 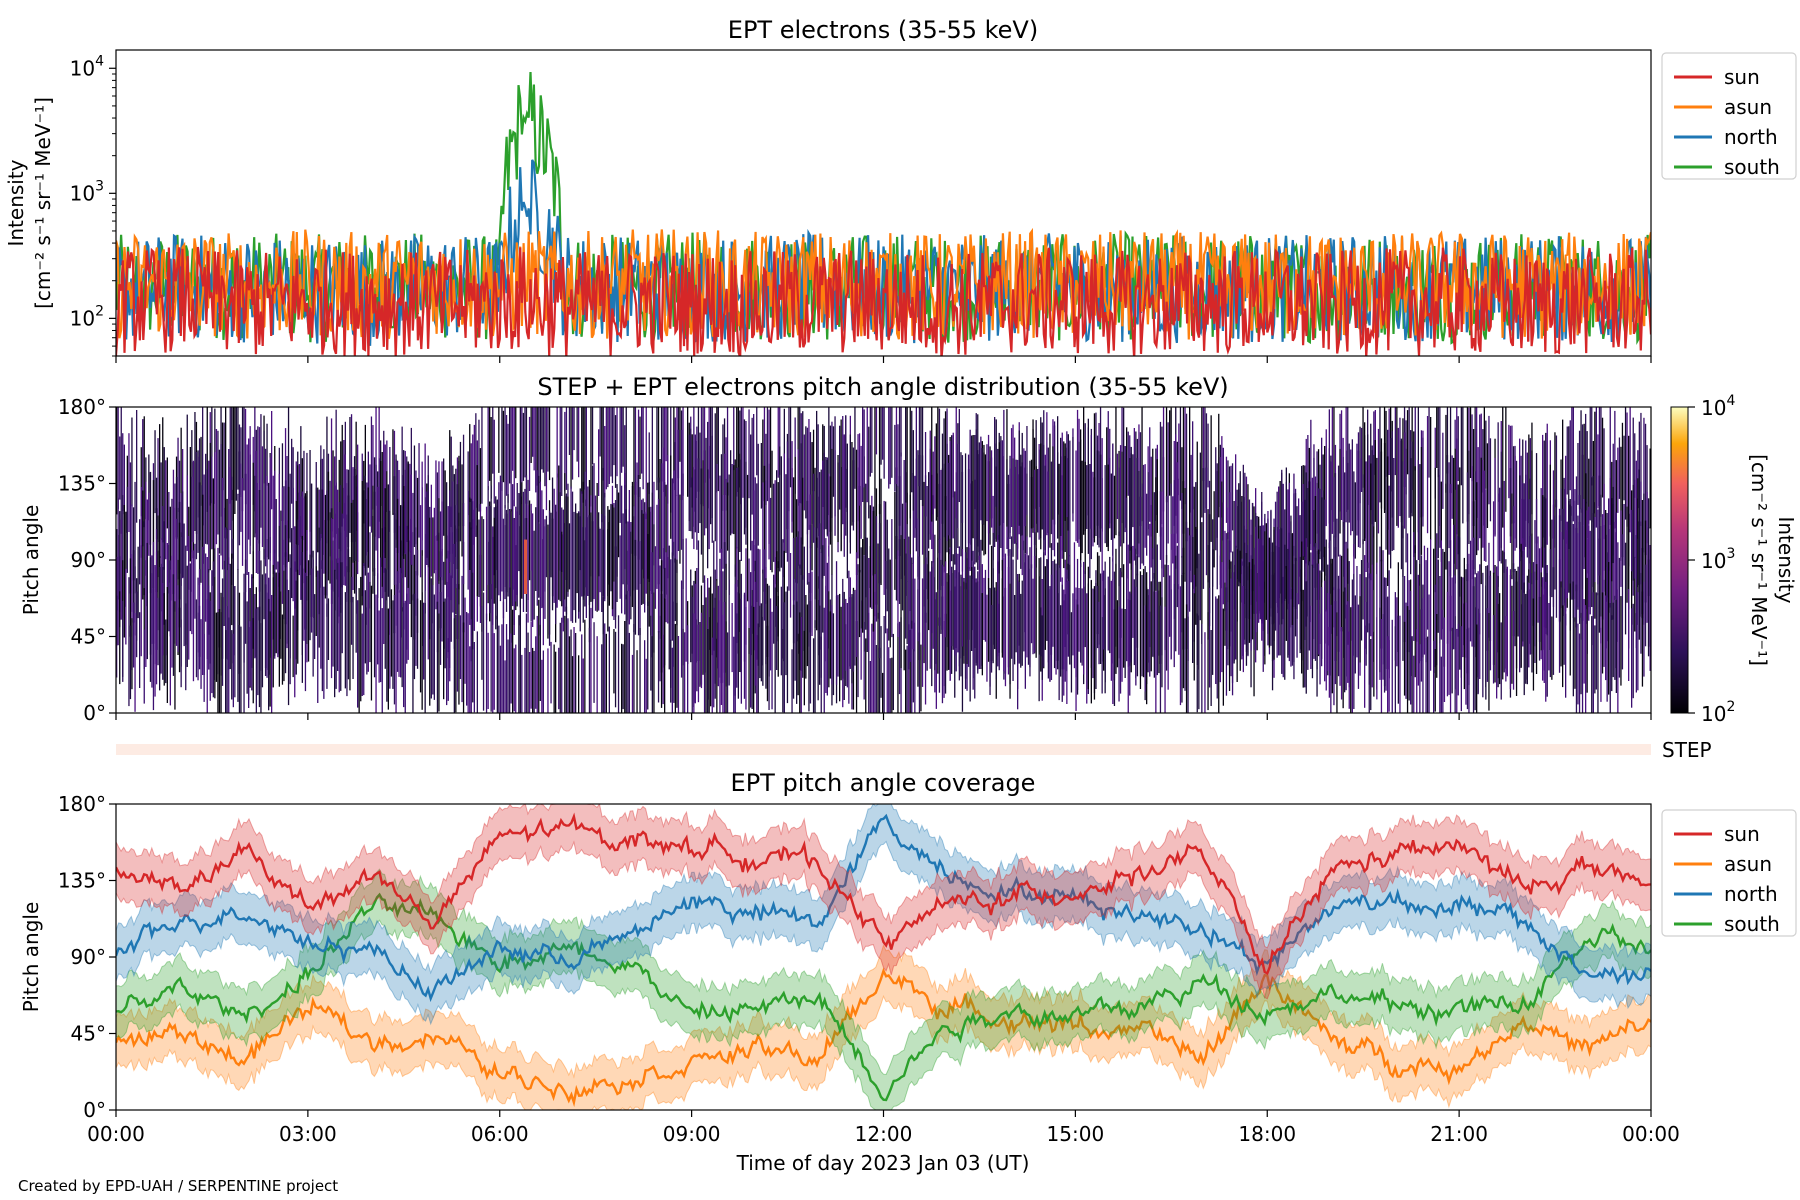 I want to click on colorbar-tick-label: 104, so click(x=1718, y=406).